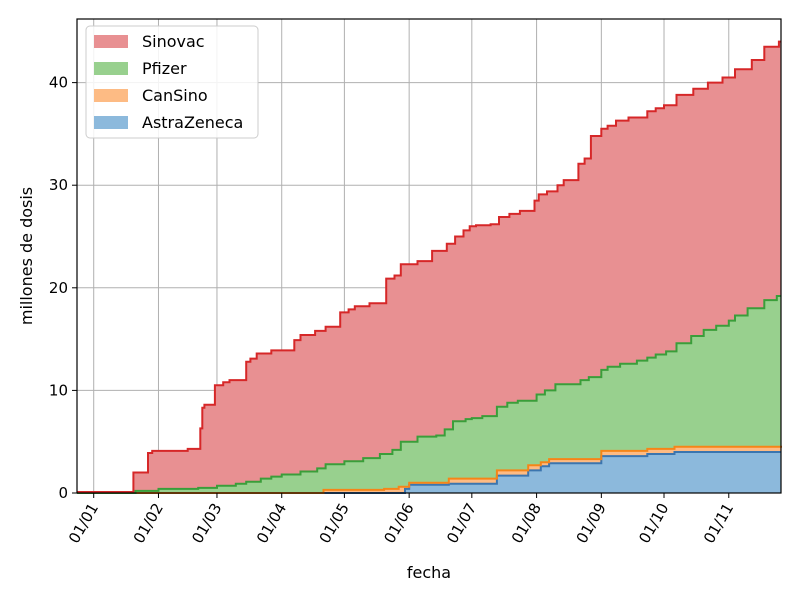 The height and width of the screenshot is (600, 800). Describe the element at coordinates (58, 390) in the screenshot. I see `y-tick-label: 10` at that location.